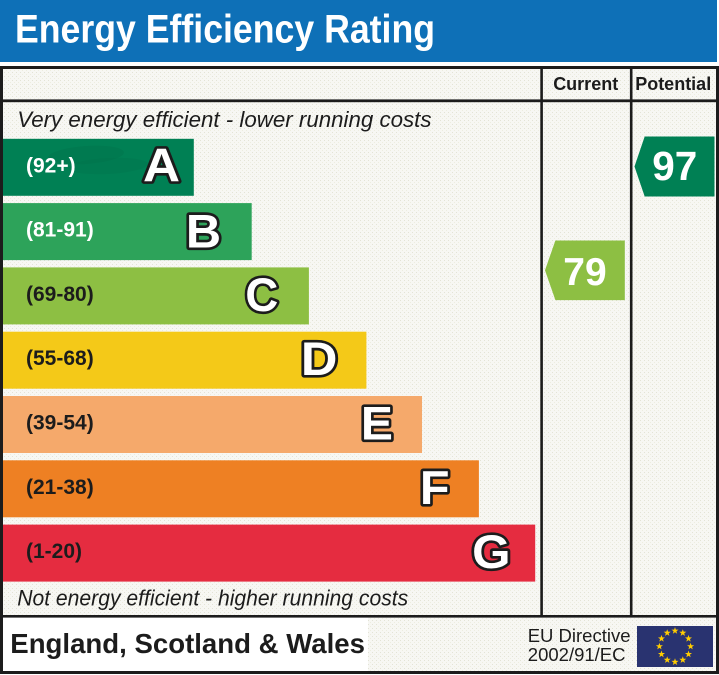 This screenshot has width=719, height=675. What do you see at coordinates (161, 165) in the screenshot?
I see `svg-text: A` at bounding box center [161, 165].